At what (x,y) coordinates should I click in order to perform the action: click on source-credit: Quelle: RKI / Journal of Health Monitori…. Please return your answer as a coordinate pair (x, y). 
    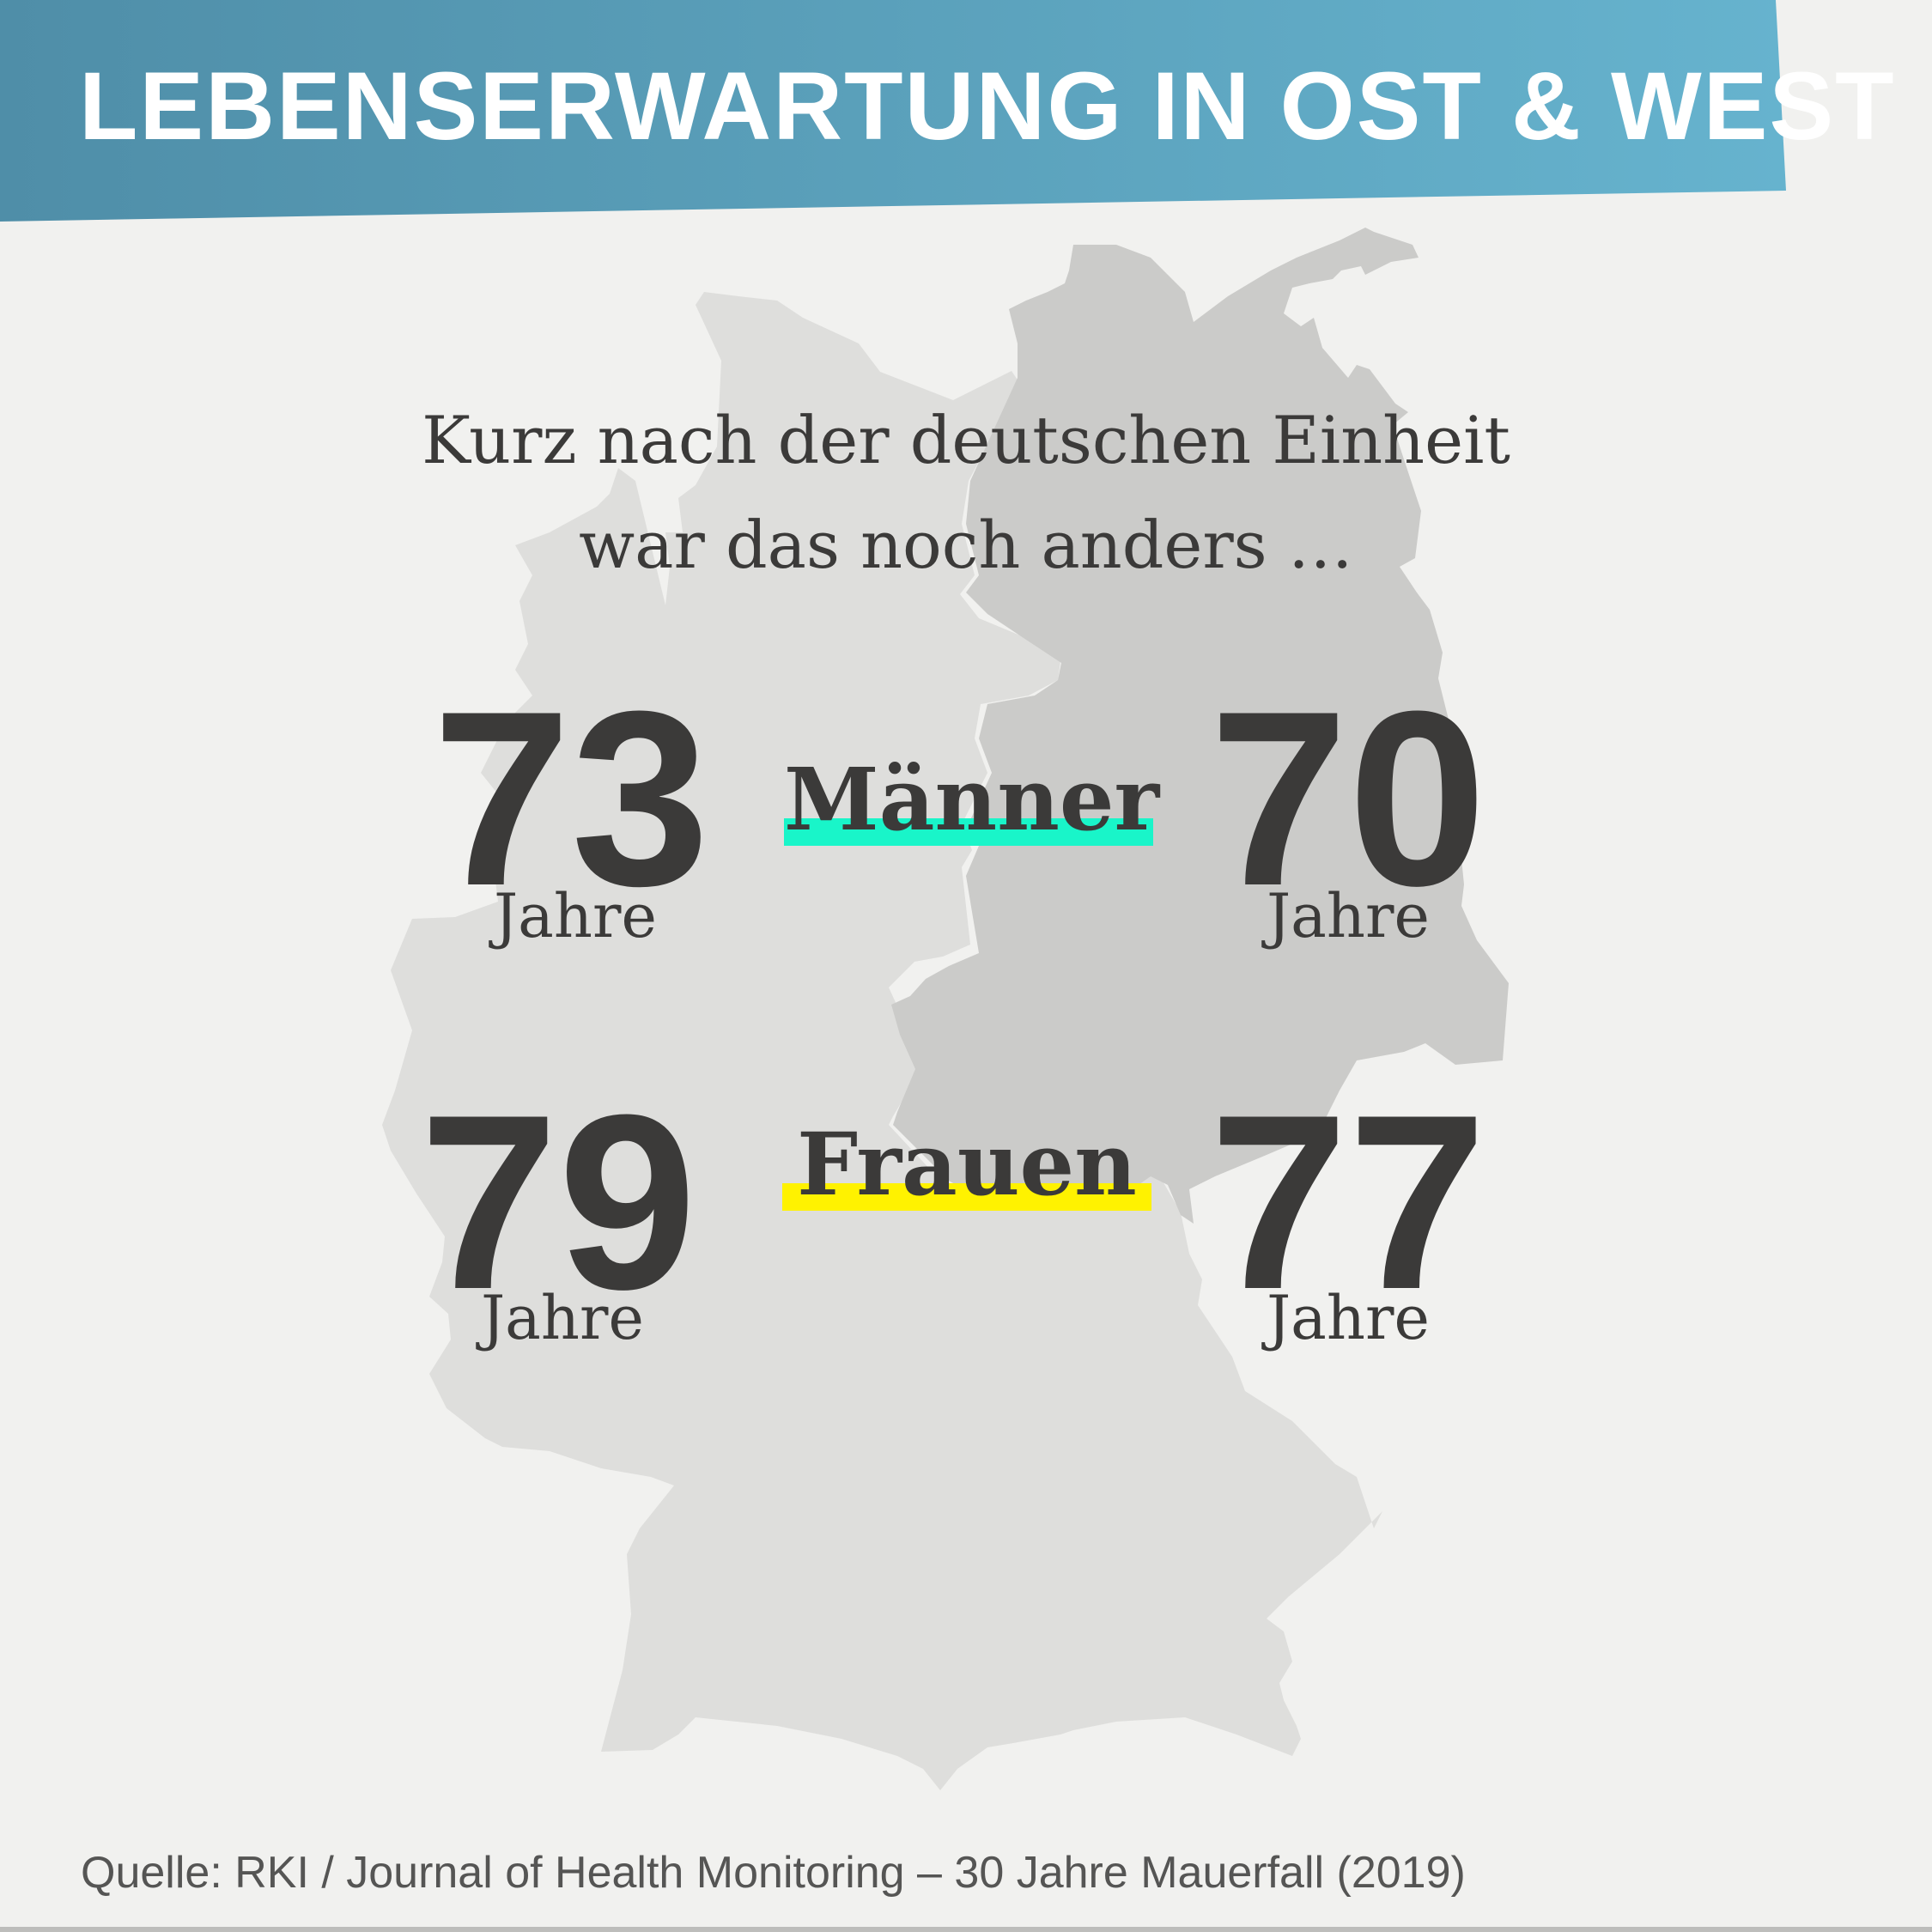
    Looking at the image, I should click on (773, 1873).